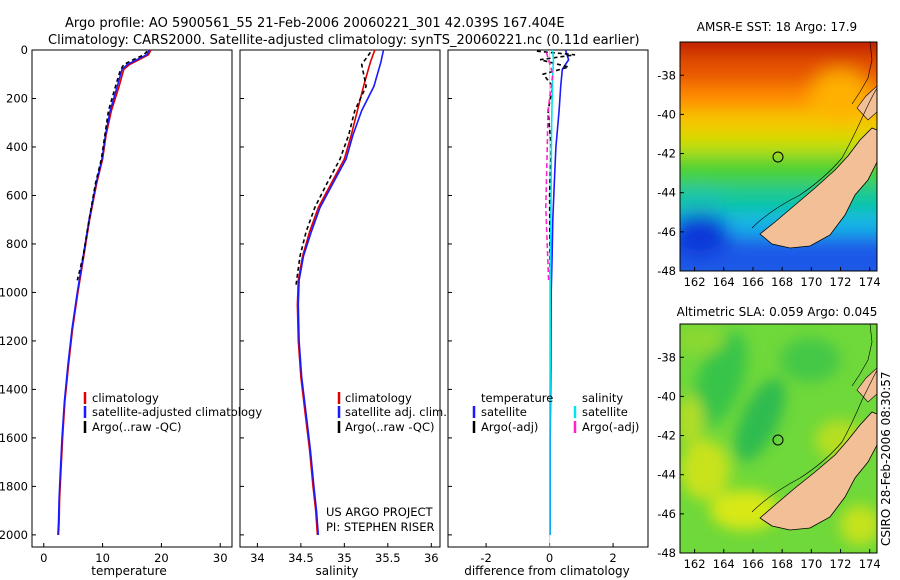 The height and width of the screenshot is (580, 900). I want to click on sla-lat-label: -40, so click(666, 396).